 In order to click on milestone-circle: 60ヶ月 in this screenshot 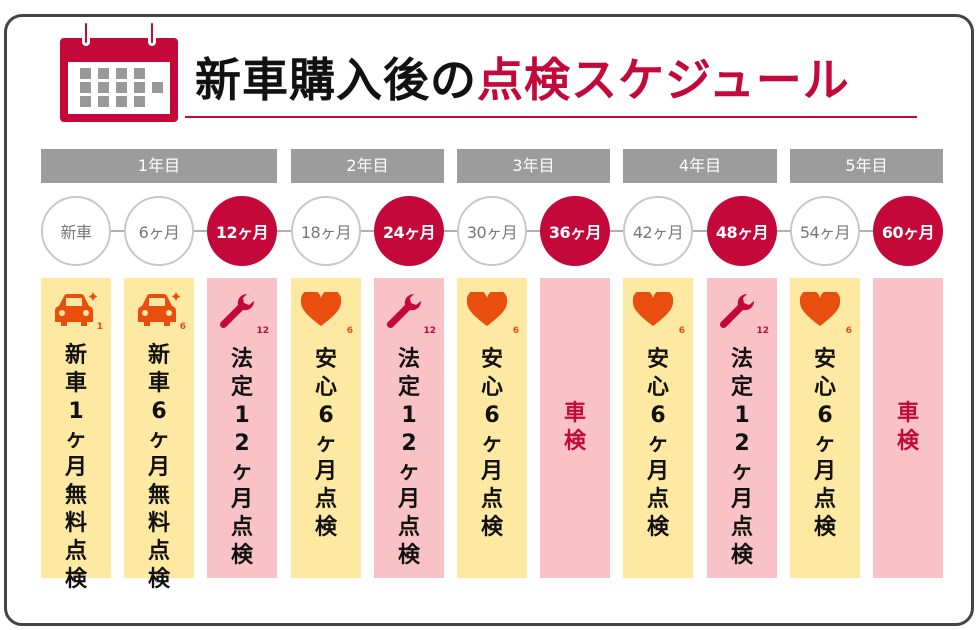, I will do `click(908, 231)`.